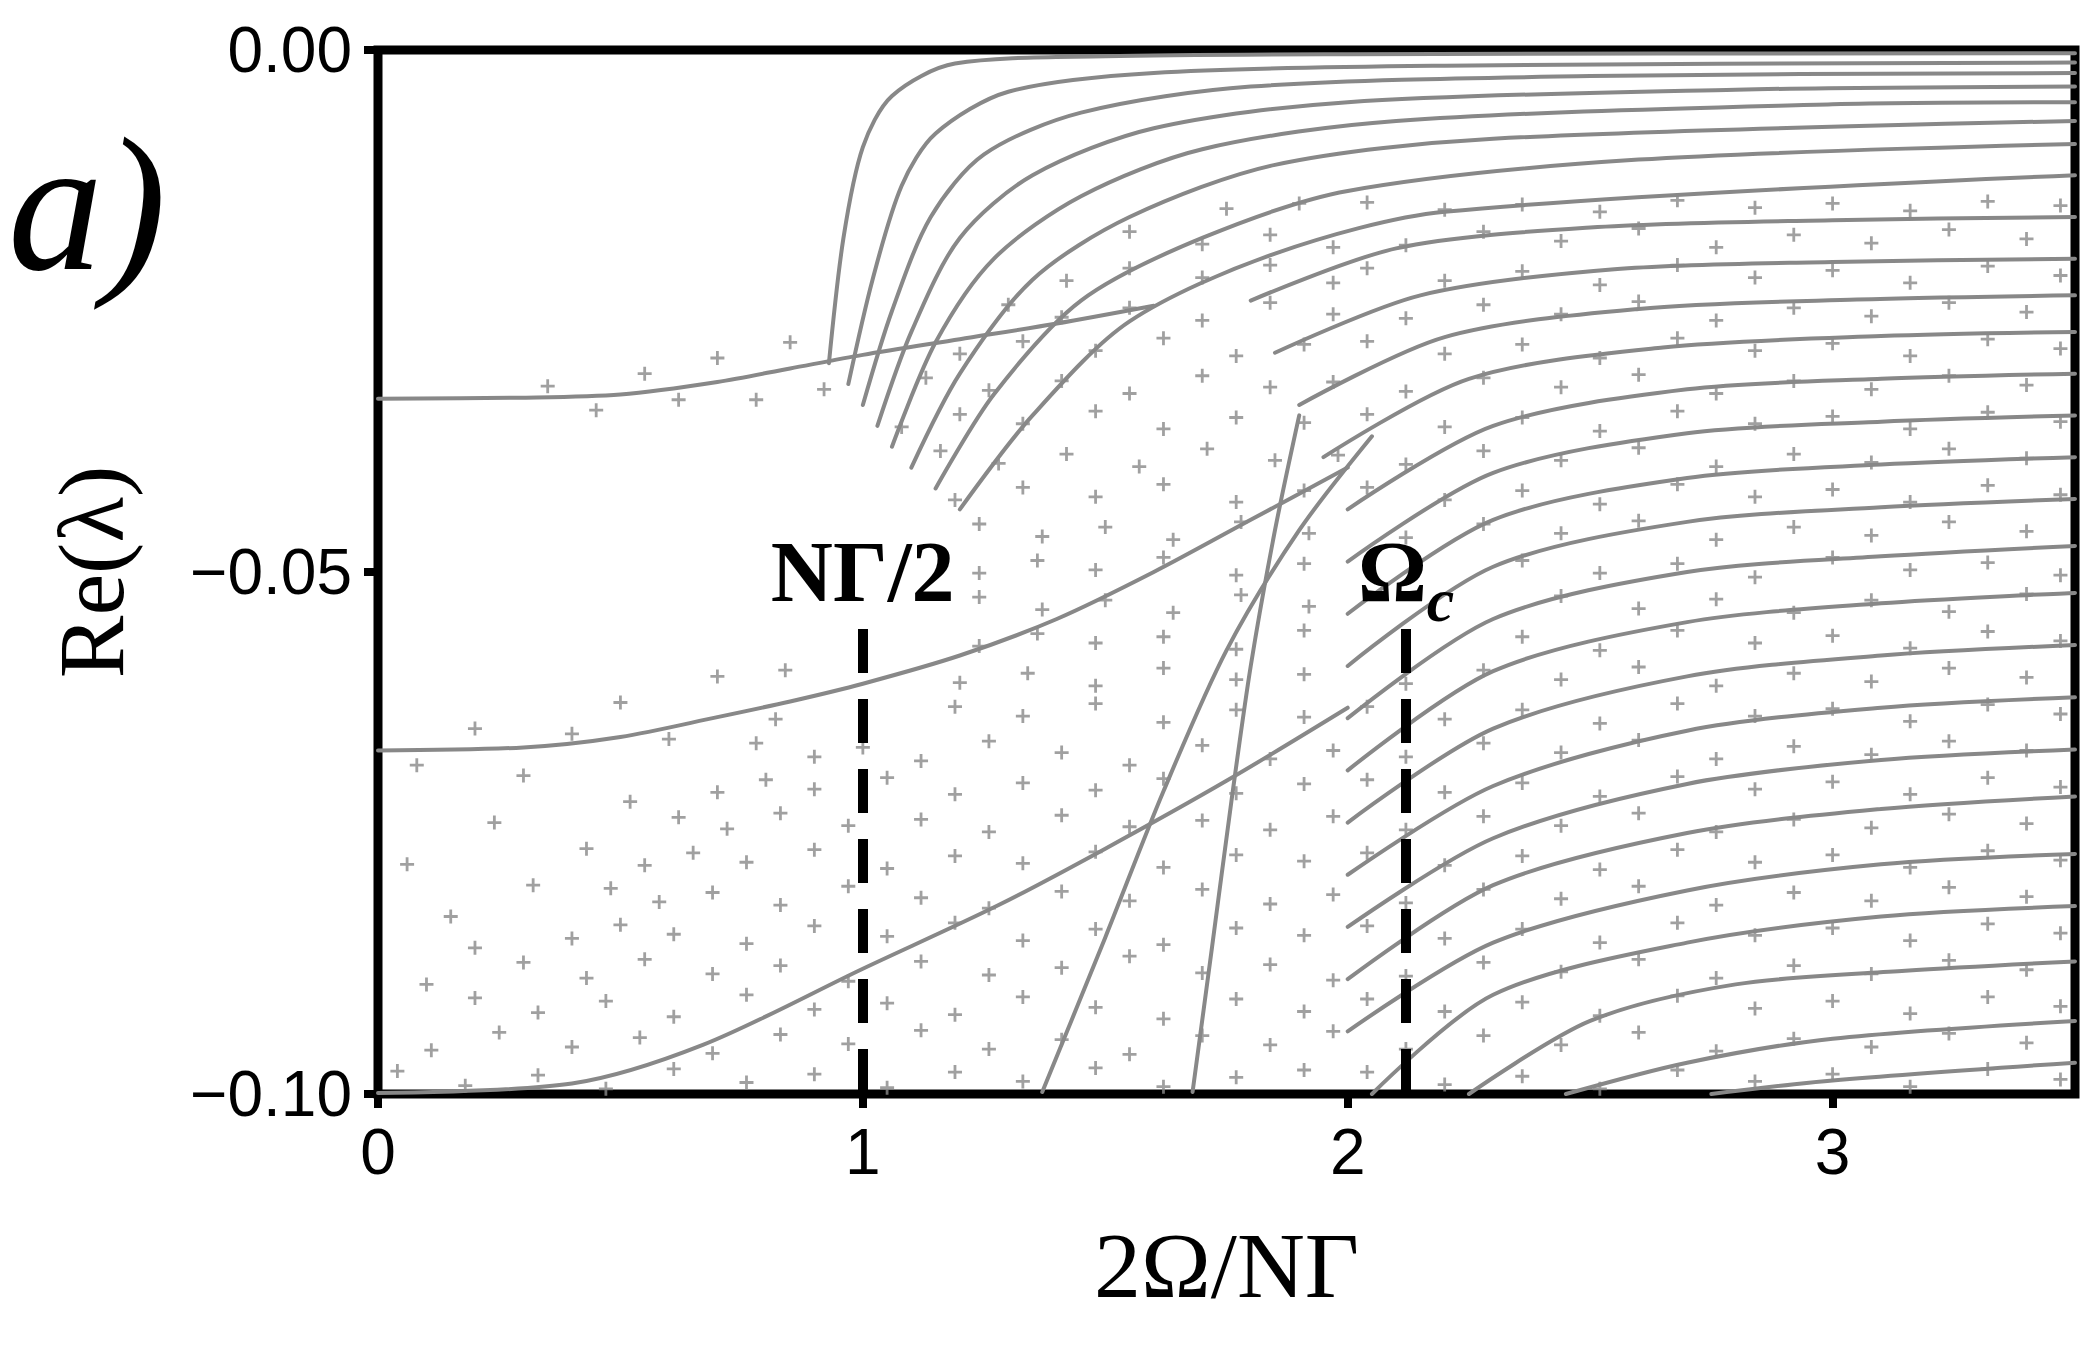 Image resolution: width=2084 pixels, height=1346 pixels. What do you see at coordinates (271, 572) in the screenshot?
I see `y-tick-label: −0.05` at bounding box center [271, 572].